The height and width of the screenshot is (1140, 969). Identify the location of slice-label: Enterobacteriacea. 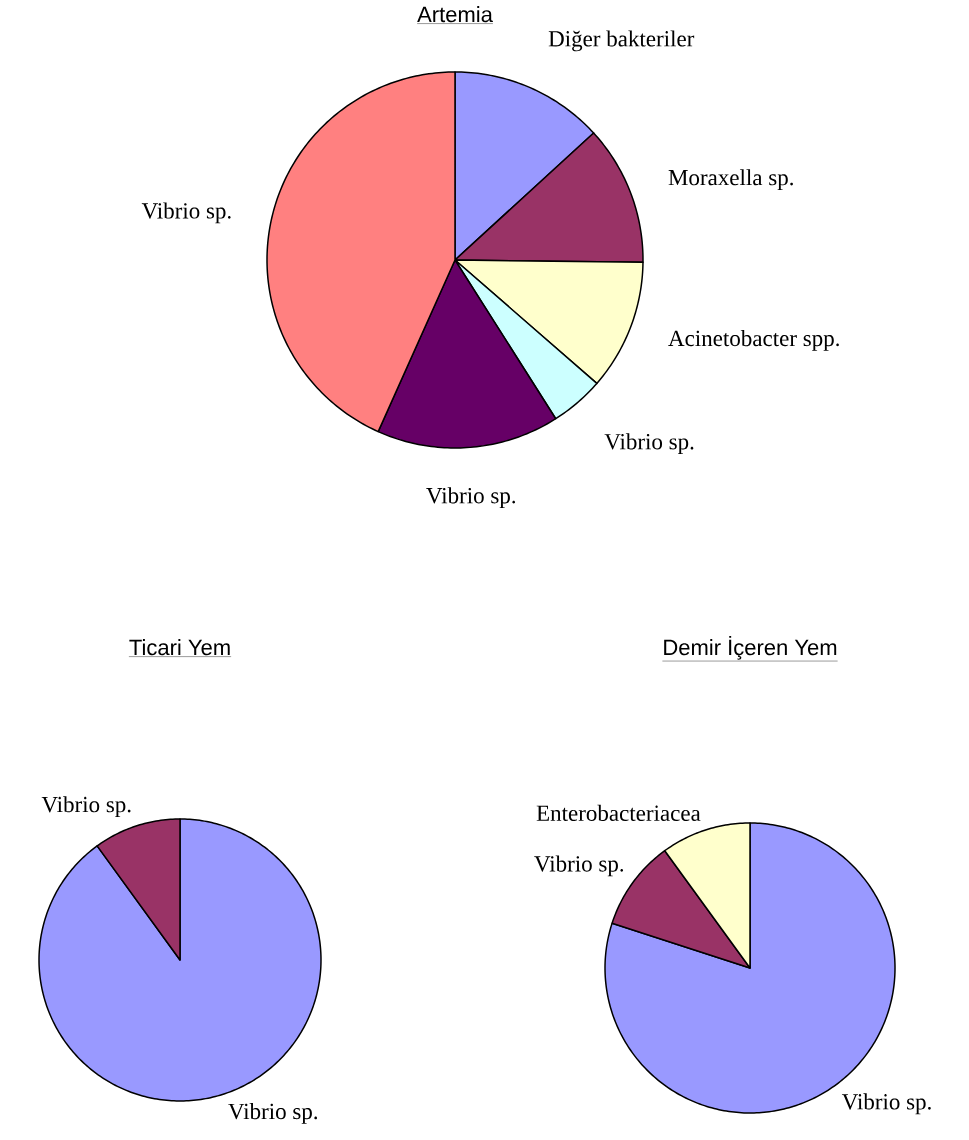
(618, 812).